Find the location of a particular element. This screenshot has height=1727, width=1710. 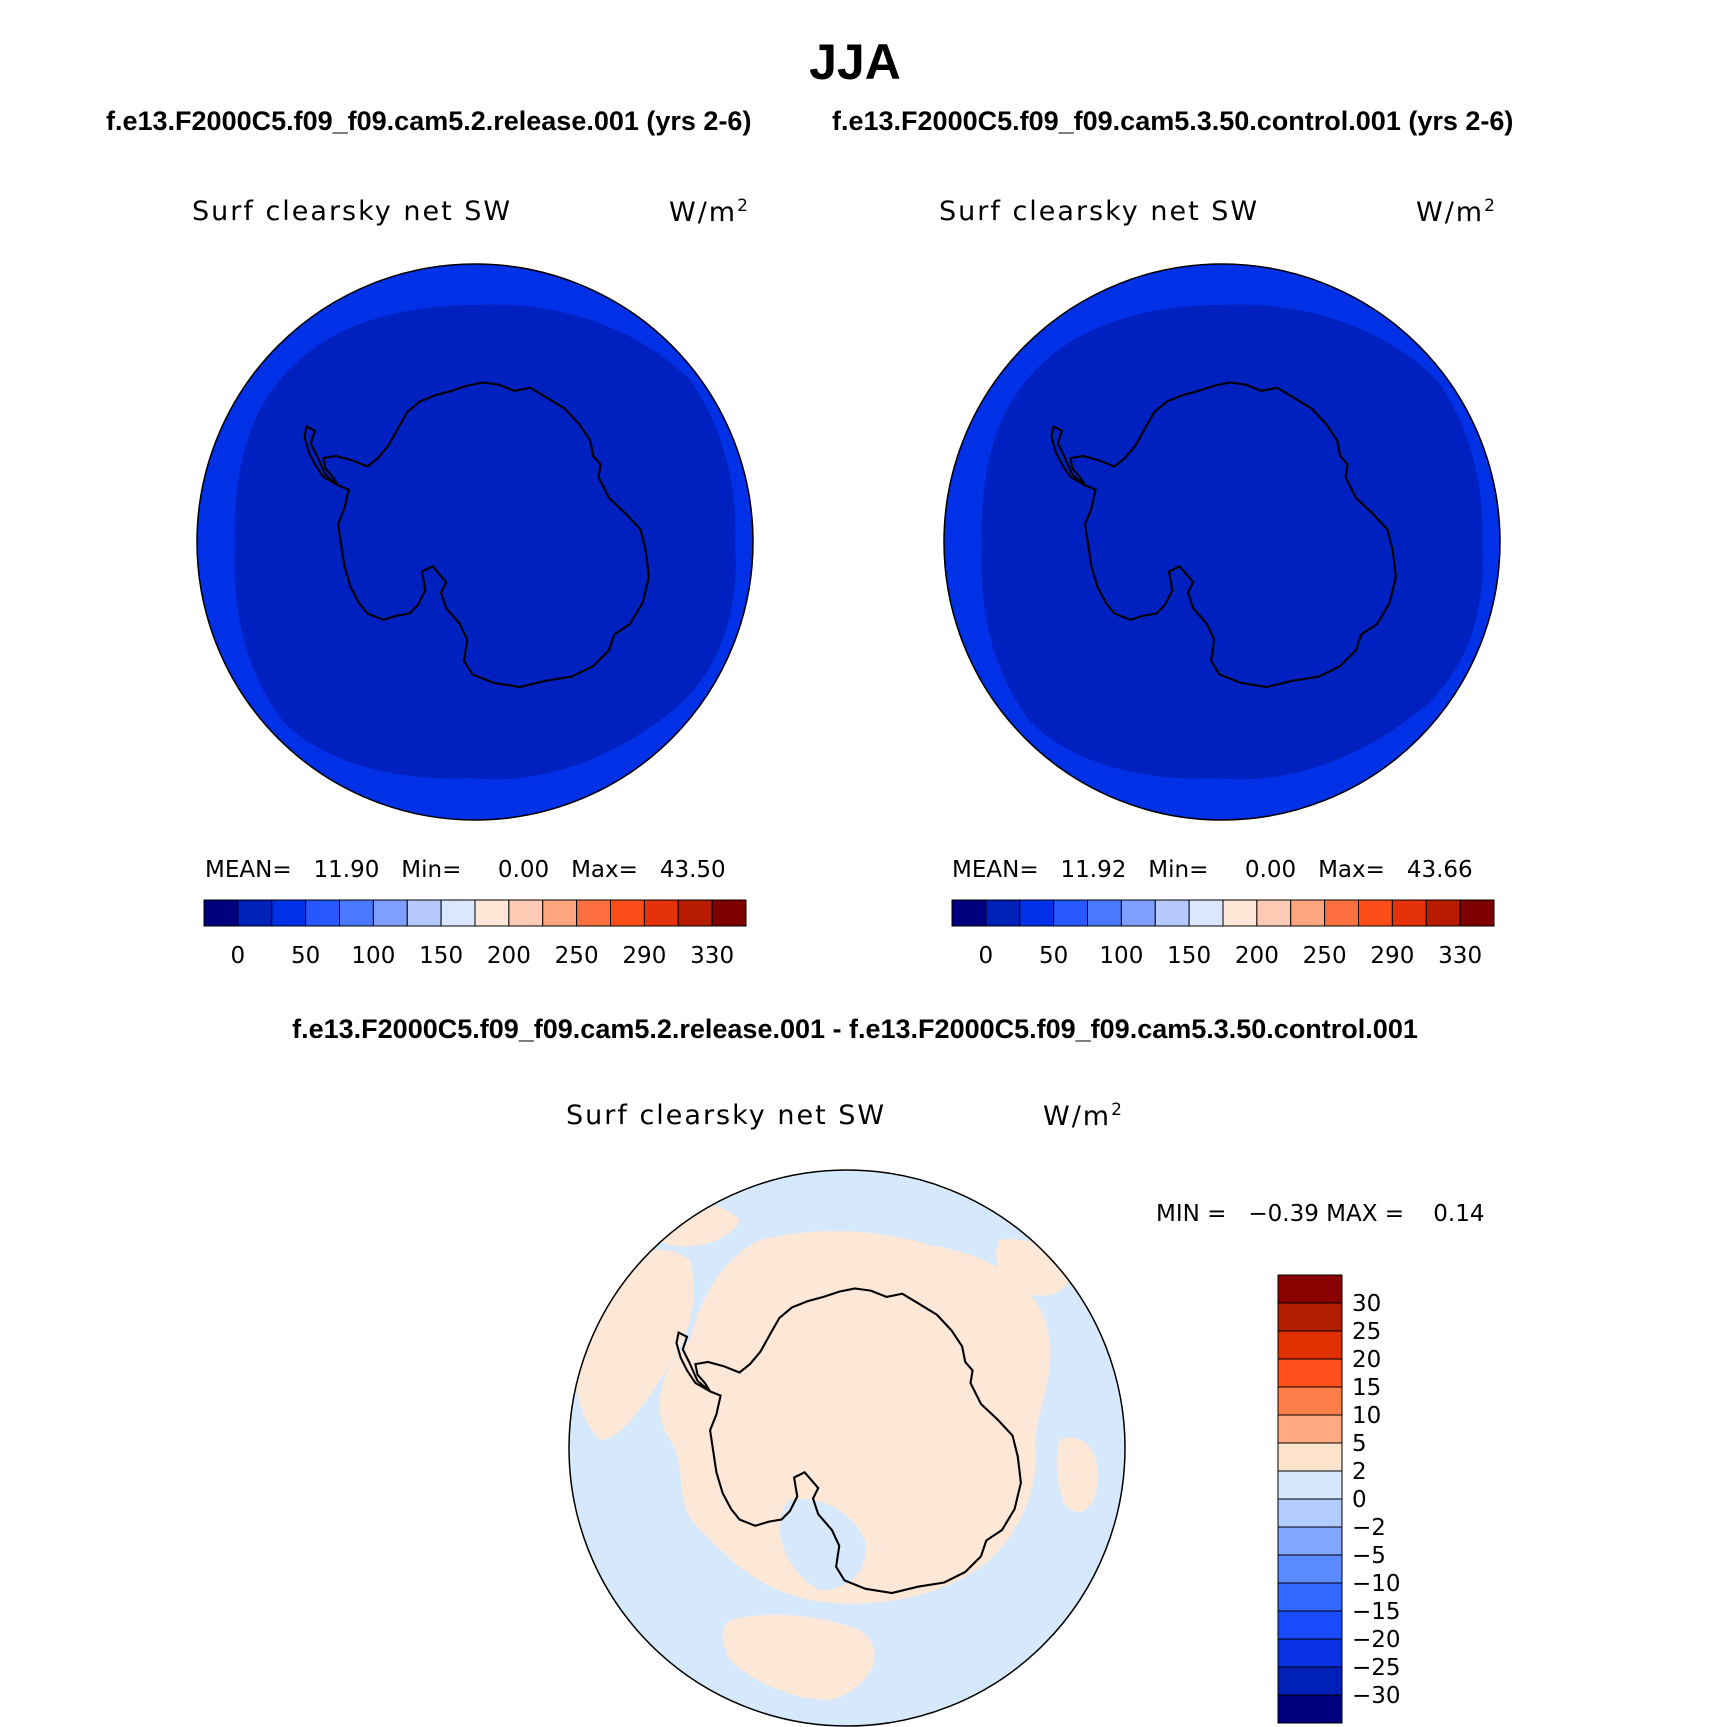

panel-right-units: W/m2 is located at coordinates (1456, 212).